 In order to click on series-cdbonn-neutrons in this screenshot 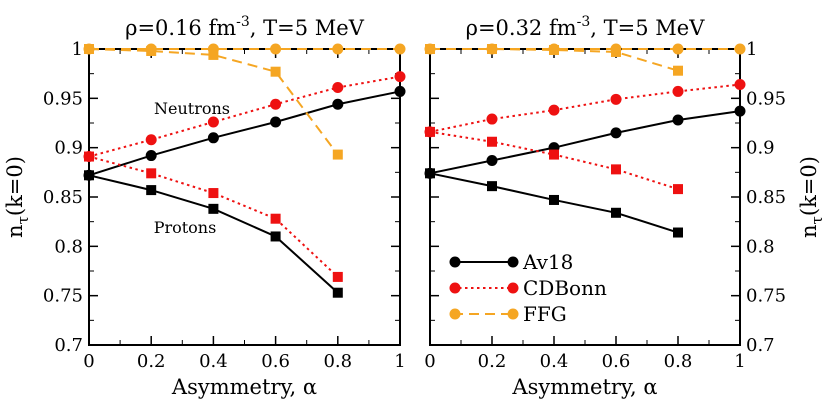, I will do `click(244, 117)`.